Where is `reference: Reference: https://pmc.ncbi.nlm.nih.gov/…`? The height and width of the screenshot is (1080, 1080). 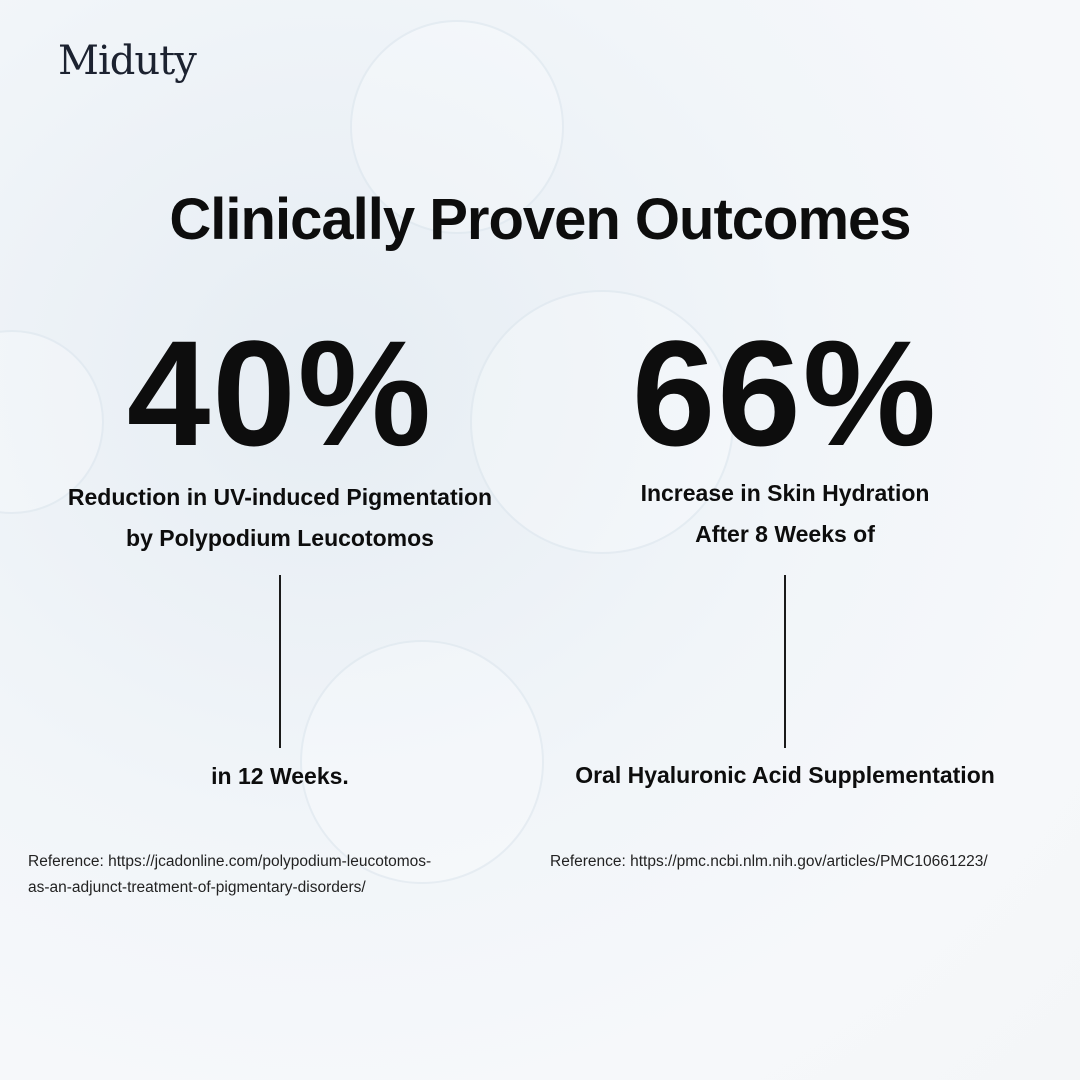 reference: Reference: https://pmc.ncbi.nlm.nih.gov/… is located at coordinates (769, 862).